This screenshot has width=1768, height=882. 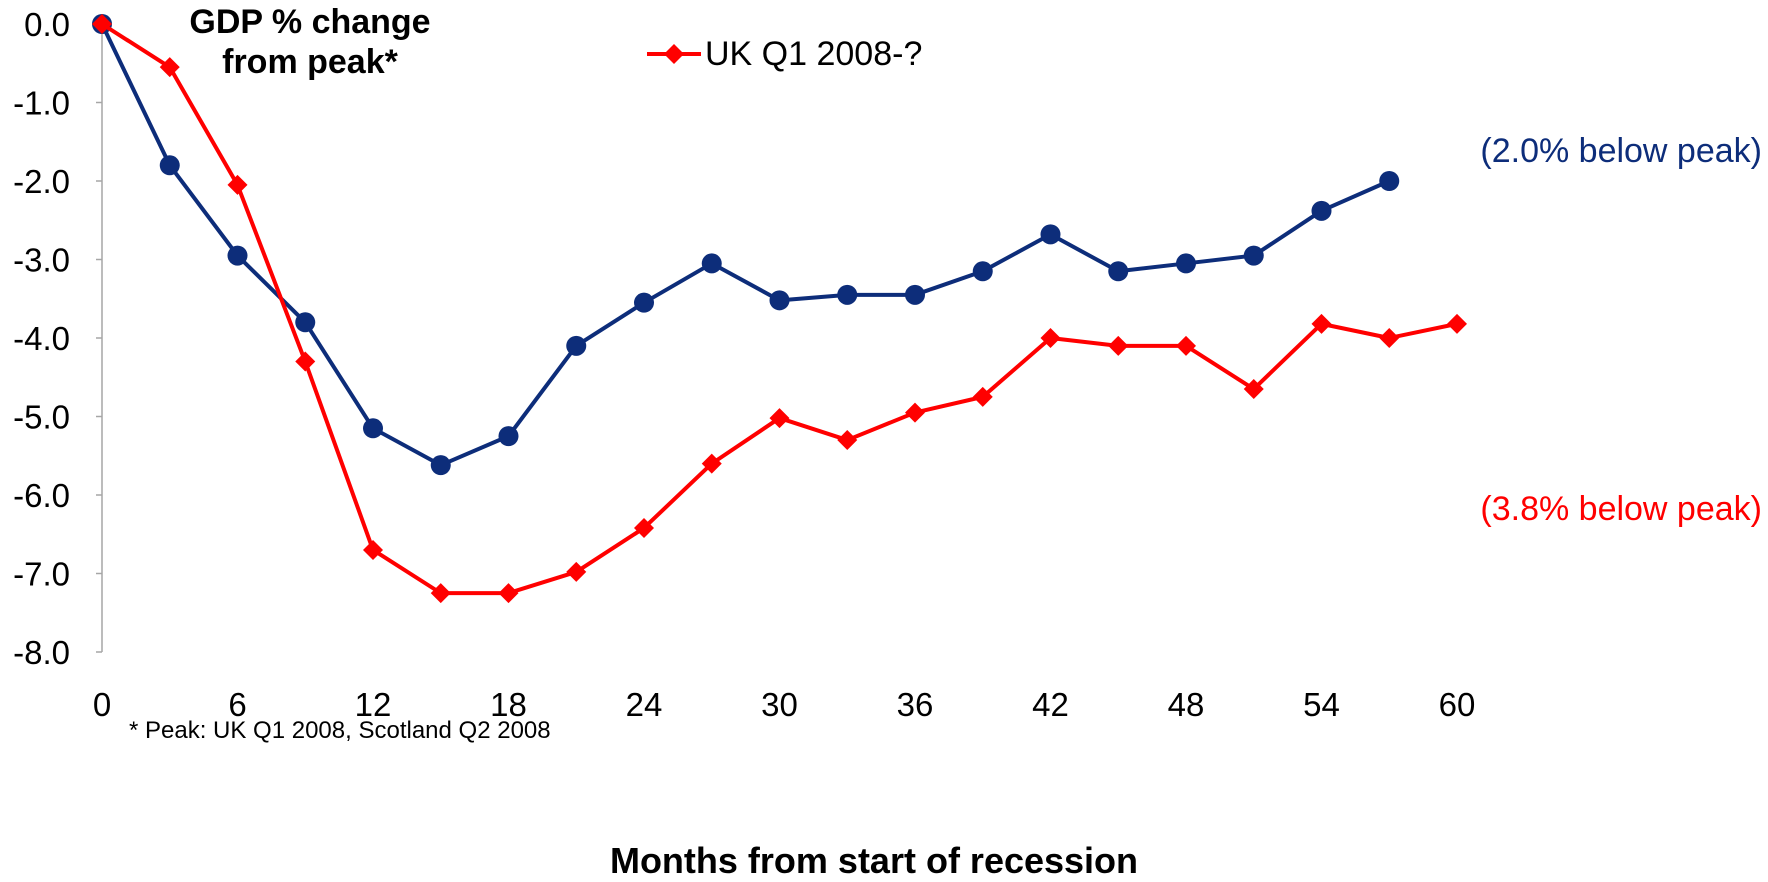 I want to click on annotation-blue-end: (2.0% below peak), so click(x=1621, y=151).